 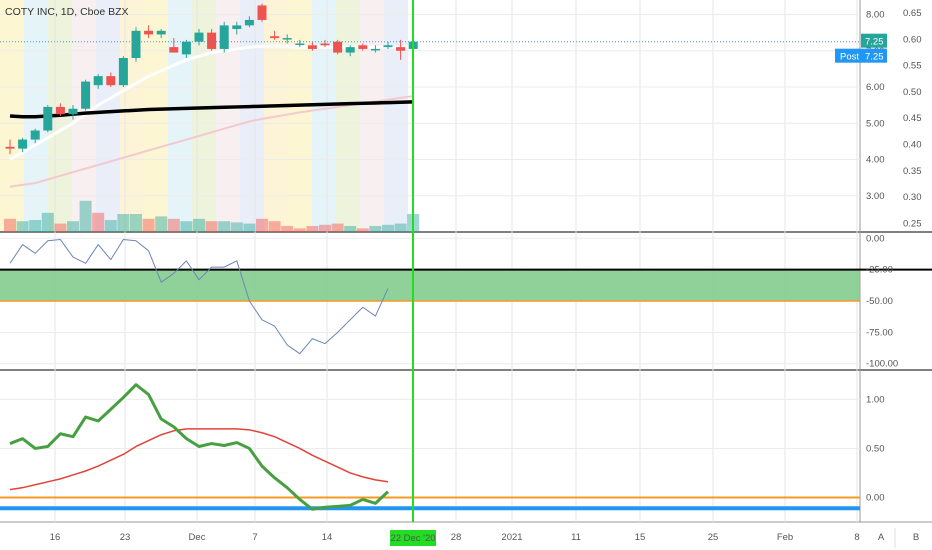 What do you see at coordinates (874, 40) in the screenshot?
I see `price-tag-bg` at bounding box center [874, 40].